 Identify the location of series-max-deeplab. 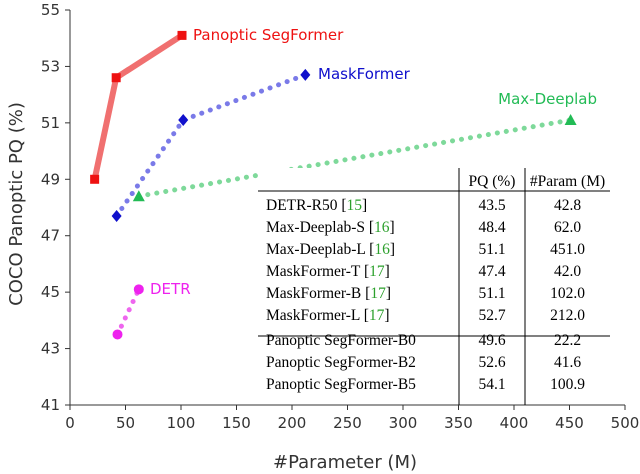
(354, 158).